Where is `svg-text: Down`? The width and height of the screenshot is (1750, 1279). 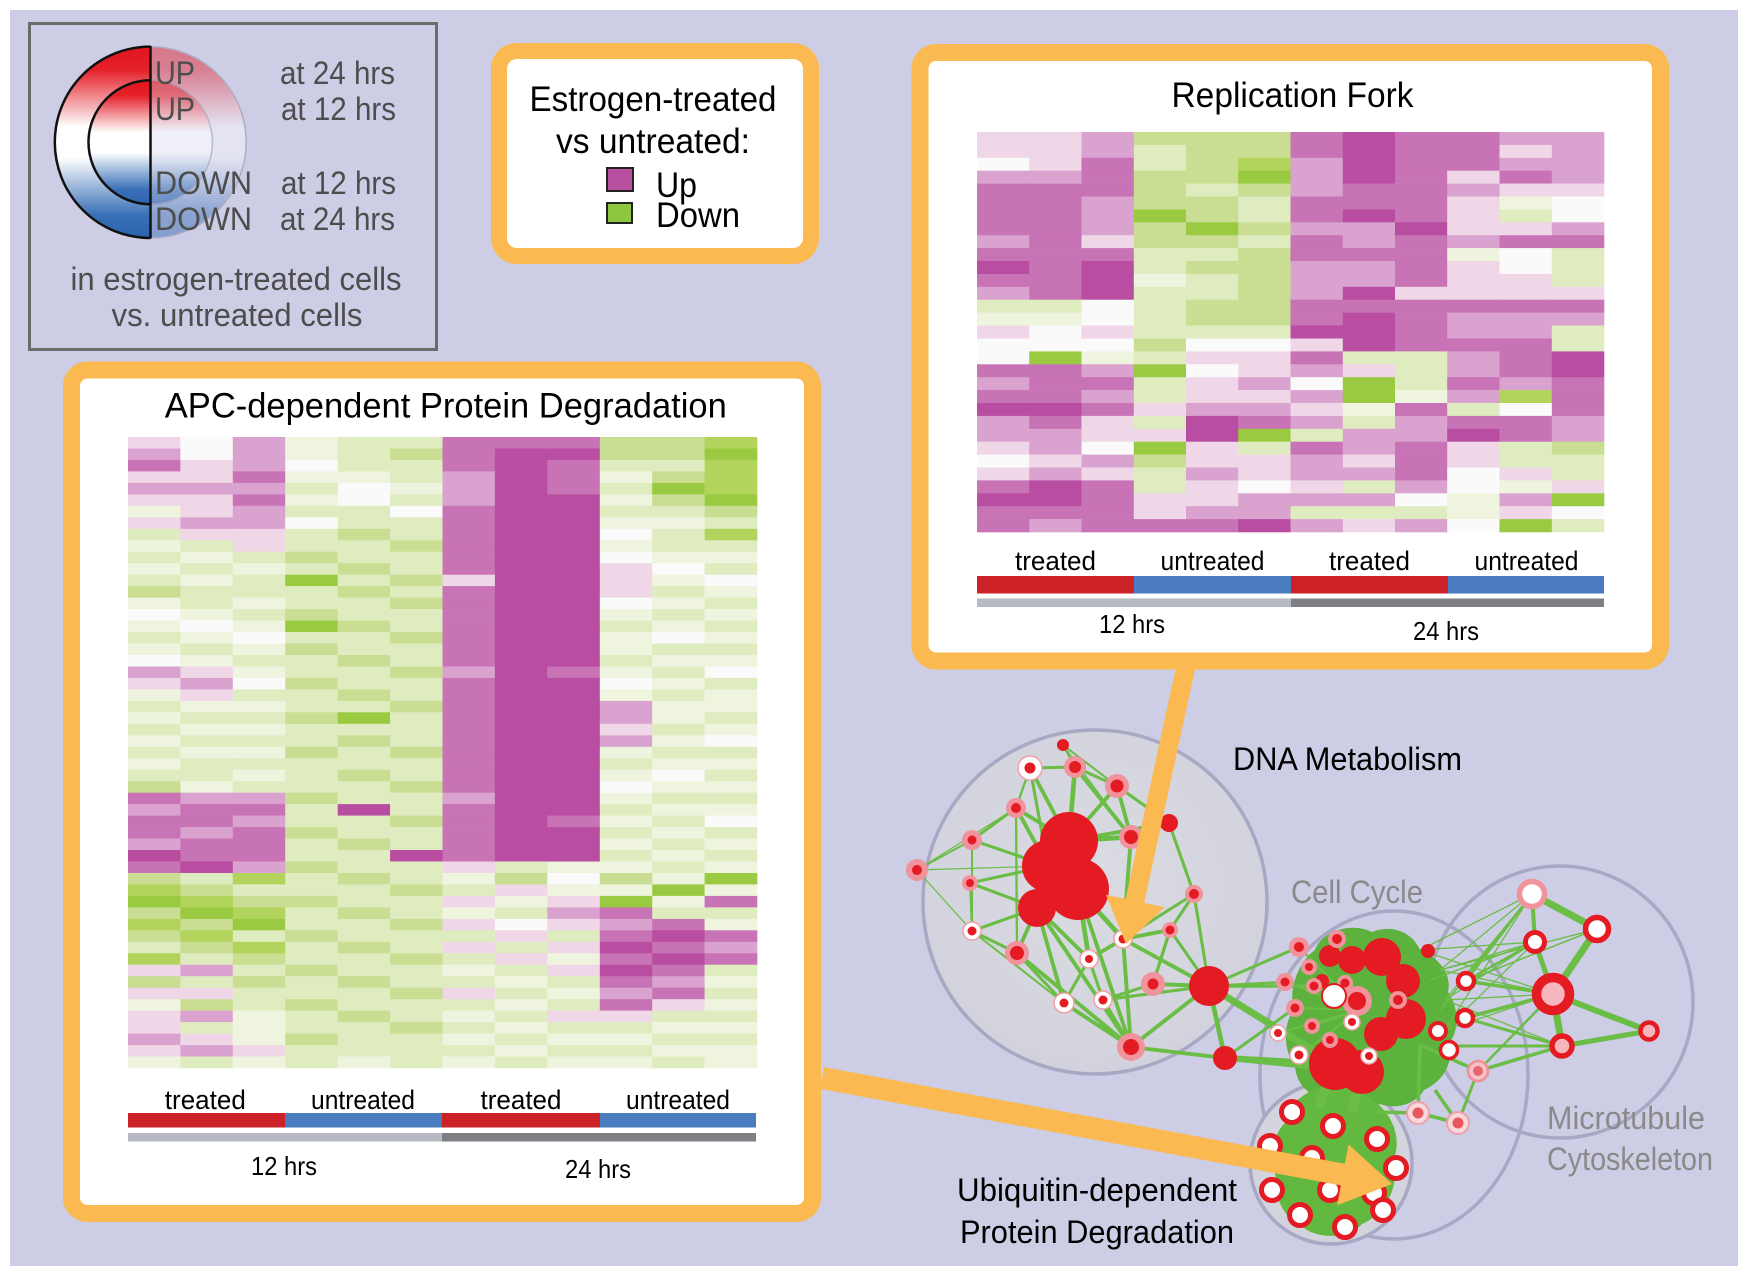
svg-text: Down is located at coordinates (698, 215).